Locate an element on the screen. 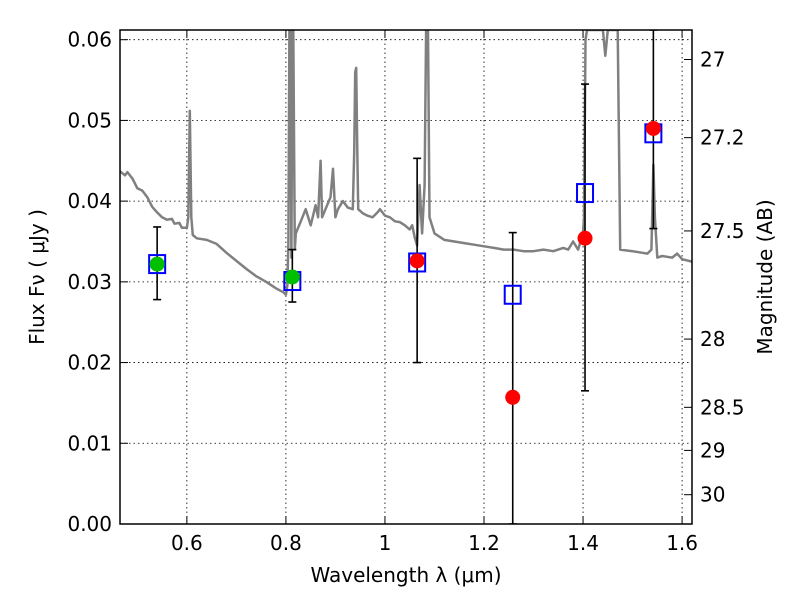  mag-tick-label: 27 is located at coordinates (712, 60).